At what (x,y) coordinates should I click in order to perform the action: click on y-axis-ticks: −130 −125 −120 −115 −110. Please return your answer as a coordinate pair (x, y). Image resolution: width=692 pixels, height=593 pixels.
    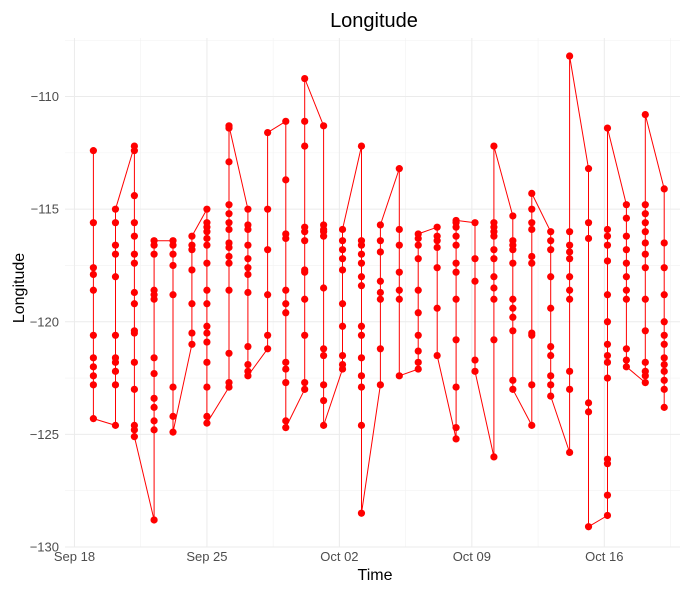
    Looking at the image, I should click on (44, 321).